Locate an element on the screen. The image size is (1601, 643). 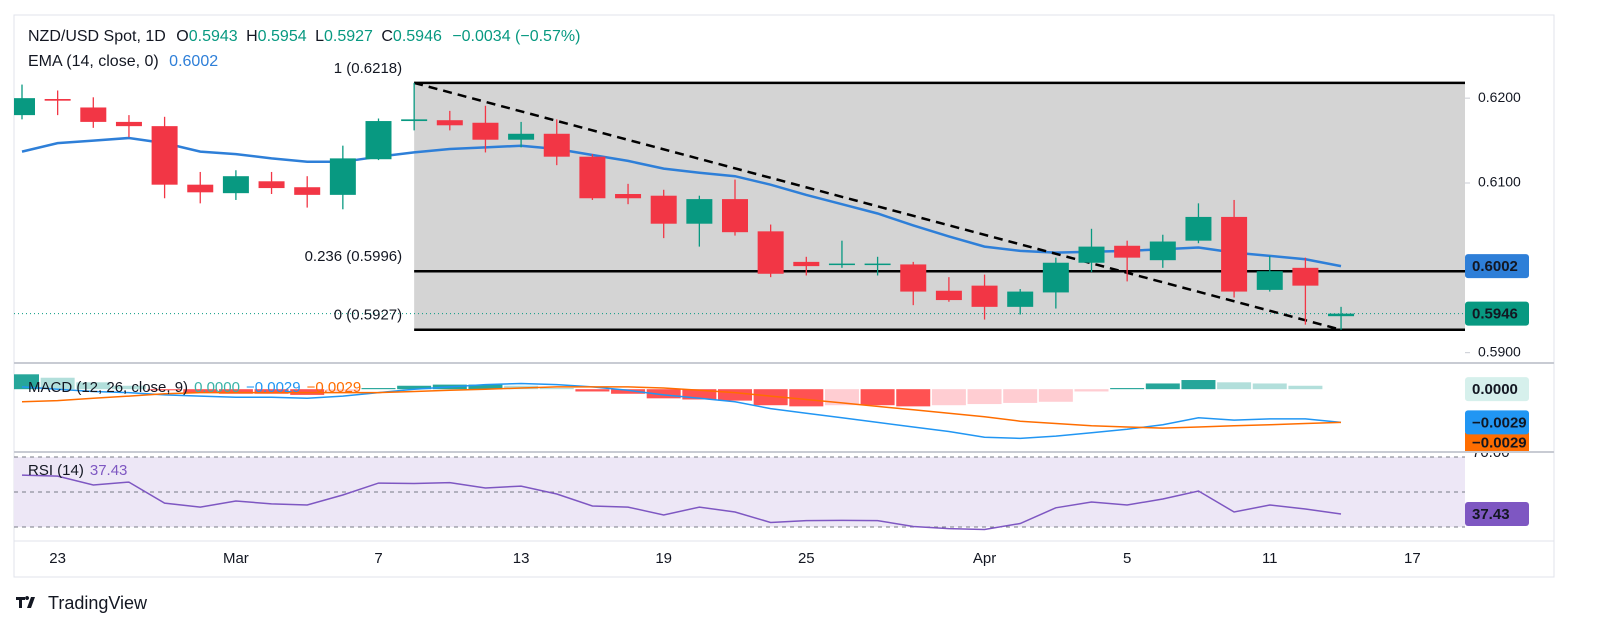
x-tick-label: 5 is located at coordinates (1127, 558).